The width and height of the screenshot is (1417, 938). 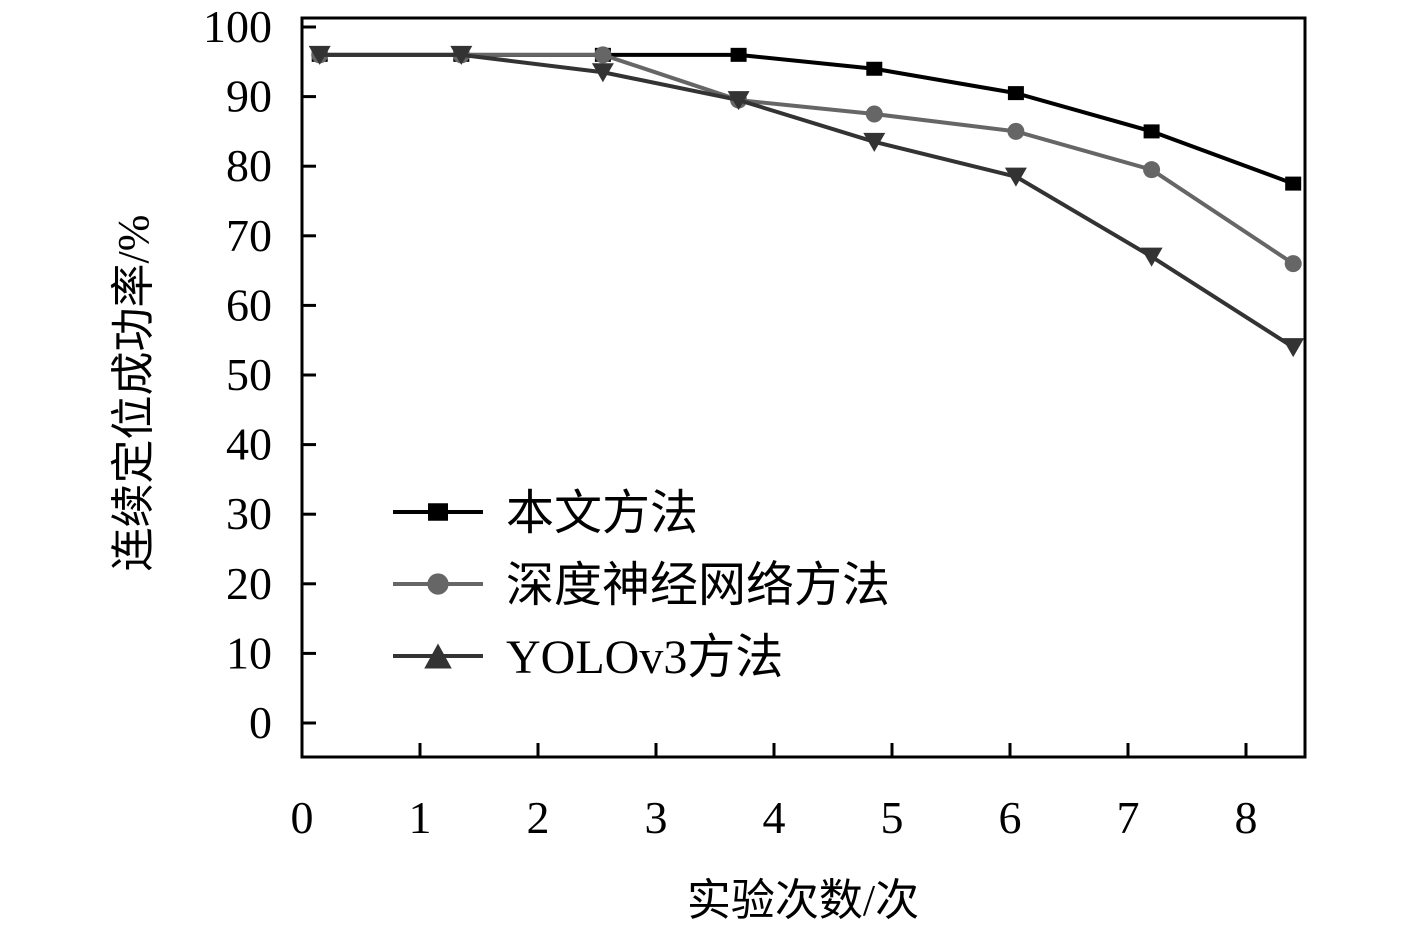 I want to click on y-tick-label: 90, so click(x=249, y=96).